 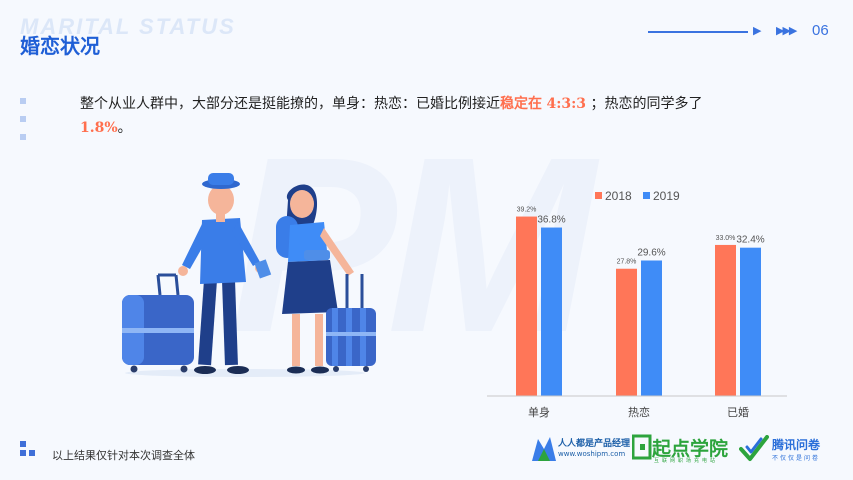 I want to click on chart-legend: 2018 2019, so click(x=637, y=196).